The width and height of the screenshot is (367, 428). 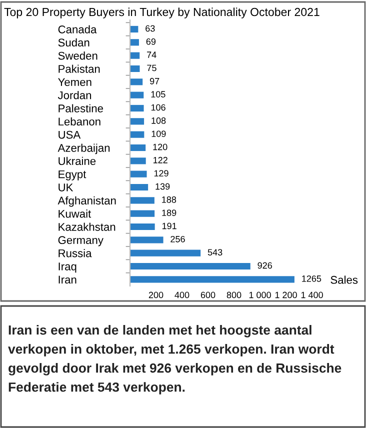 I want to click on y-tick-label: Azerbaijan, so click(x=84, y=149).